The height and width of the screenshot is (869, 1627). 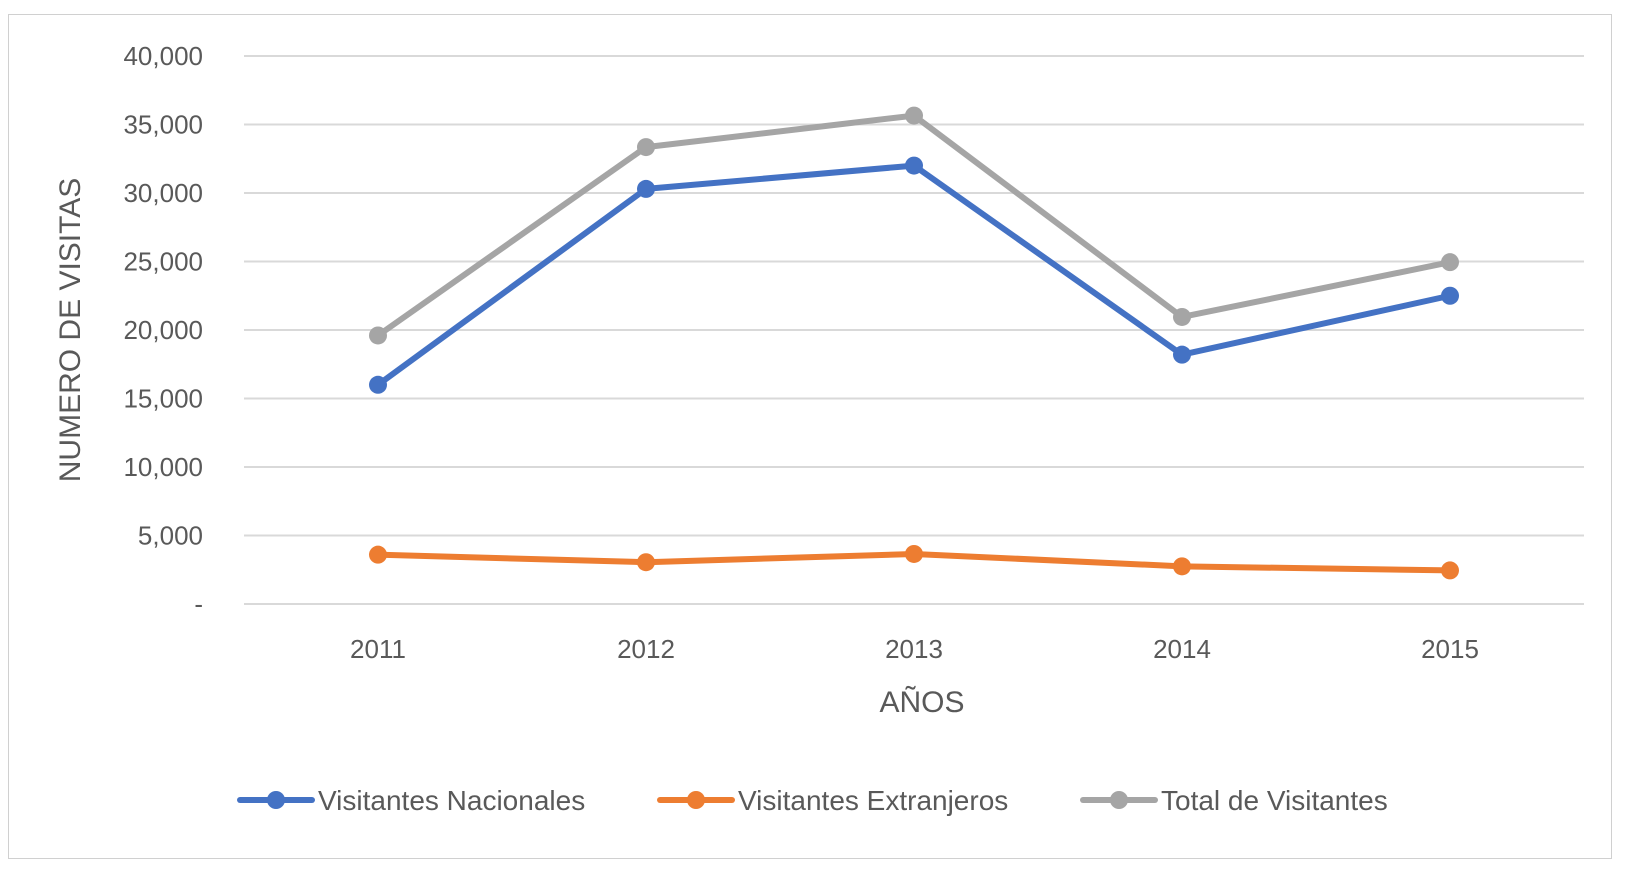 What do you see at coordinates (873, 800) in the screenshot?
I see `legend-label: Visitantes Extranjeros` at bounding box center [873, 800].